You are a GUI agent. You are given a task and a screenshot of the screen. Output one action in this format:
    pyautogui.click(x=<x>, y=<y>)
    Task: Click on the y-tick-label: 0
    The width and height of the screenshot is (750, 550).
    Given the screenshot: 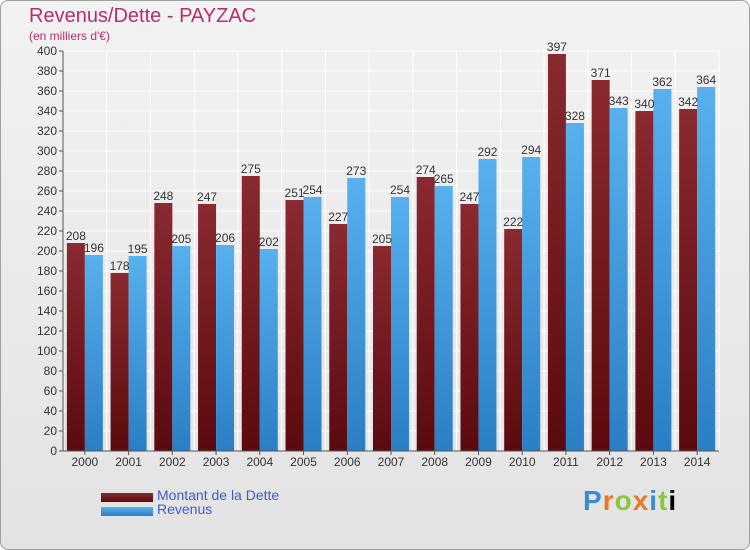 What is the action you would take?
    pyautogui.click(x=53, y=451)
    